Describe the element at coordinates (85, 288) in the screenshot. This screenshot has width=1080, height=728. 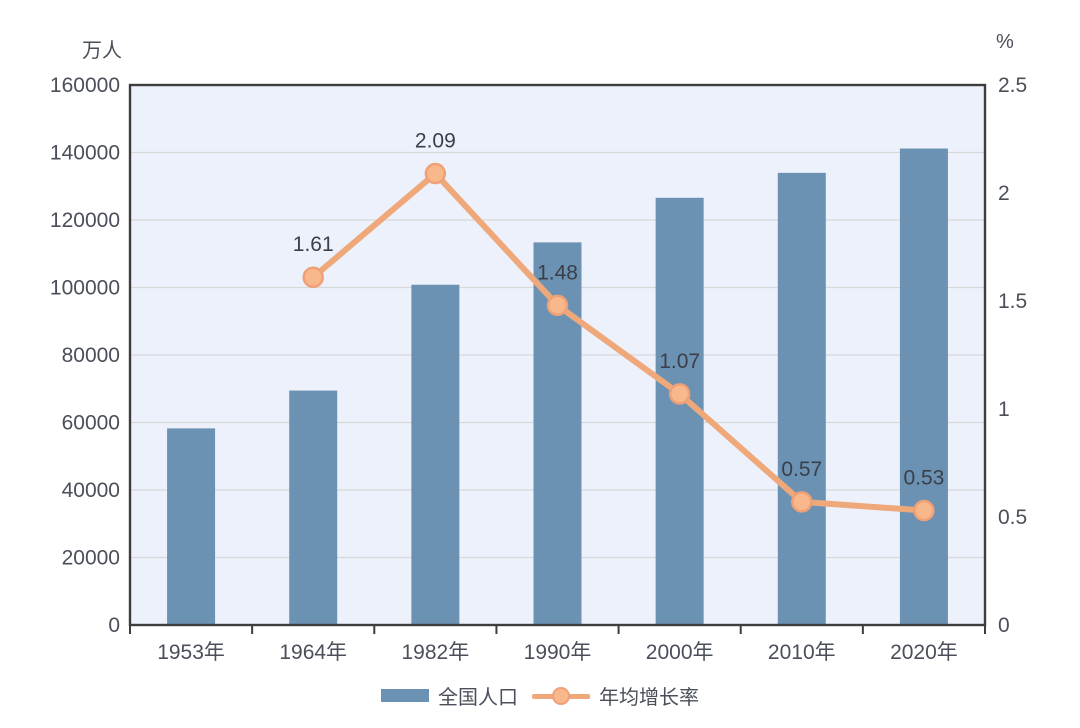
I see `left-axis-tick-label: 100000` at that location.